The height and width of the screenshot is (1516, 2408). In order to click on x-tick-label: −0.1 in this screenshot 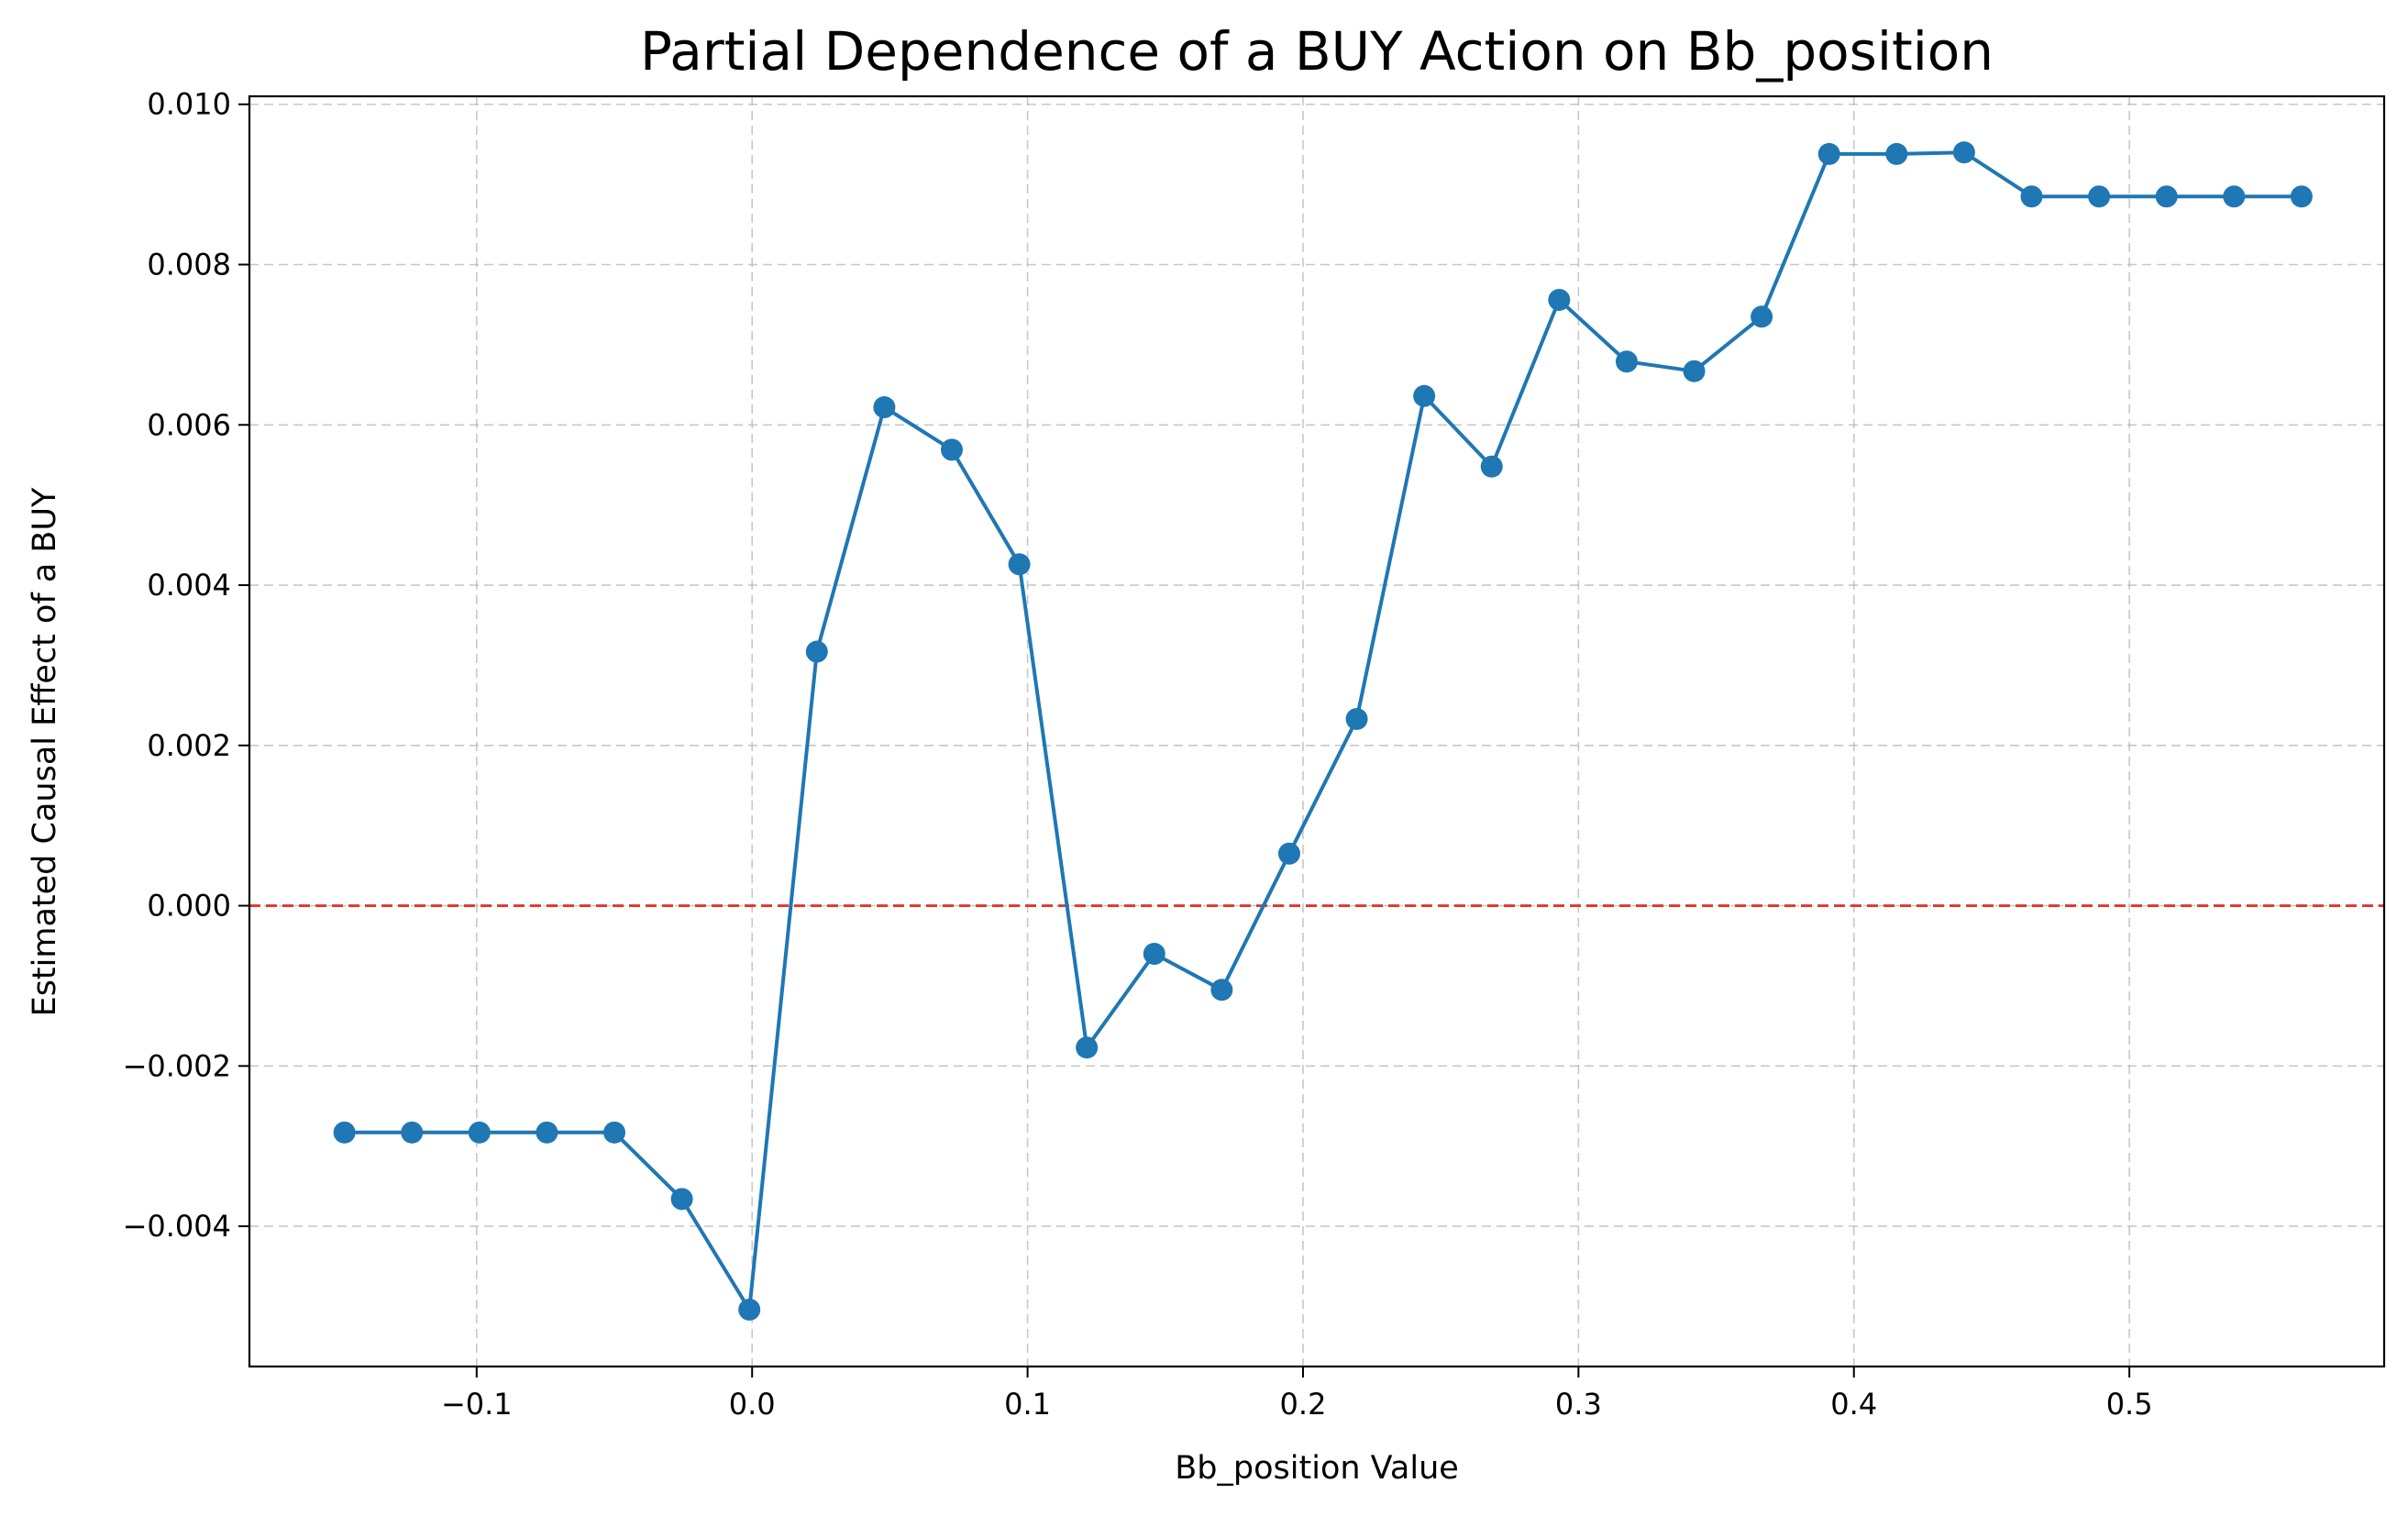, I will do `click(477, 1405)`.